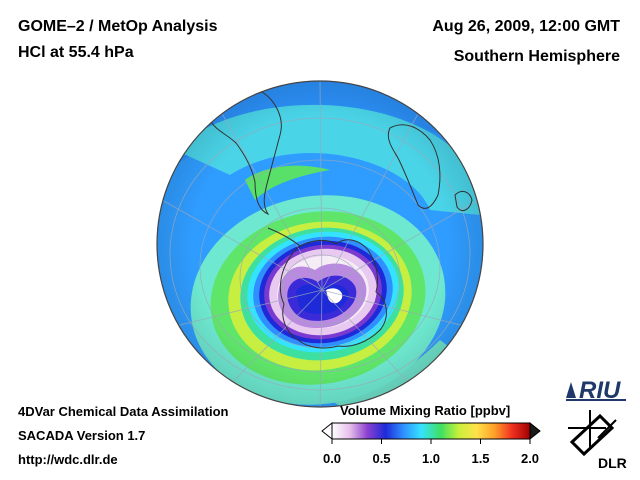  What do you see at coordinates (535, 431) in the screenshot?
I see `colorbar-max-arrow` at bounding box center [535, 431].